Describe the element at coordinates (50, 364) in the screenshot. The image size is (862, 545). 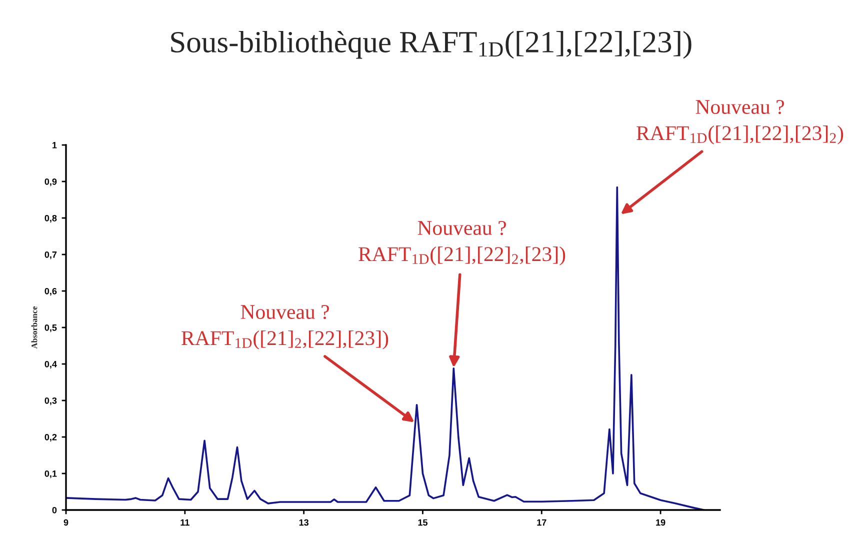
I see `y-tick-label: 0,4` at that location.